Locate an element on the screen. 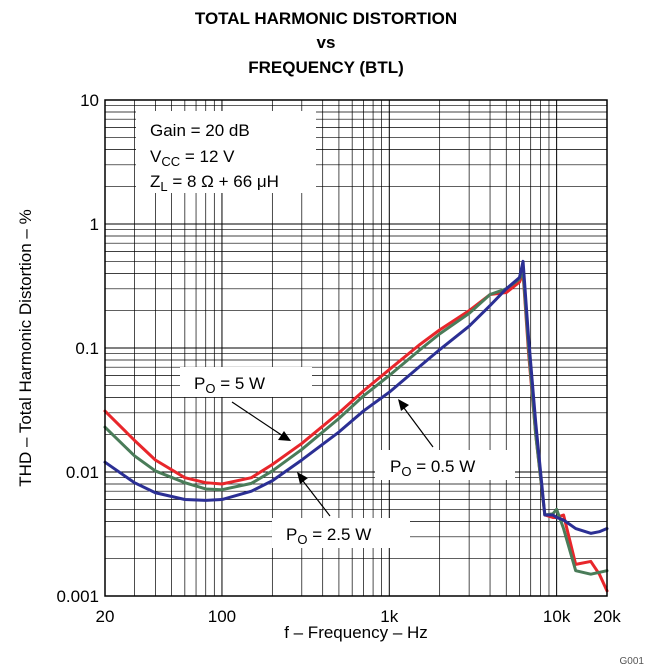  y-axis-label: THD – Total Harmonic Distortion – % is located at coordinates (25, 347).